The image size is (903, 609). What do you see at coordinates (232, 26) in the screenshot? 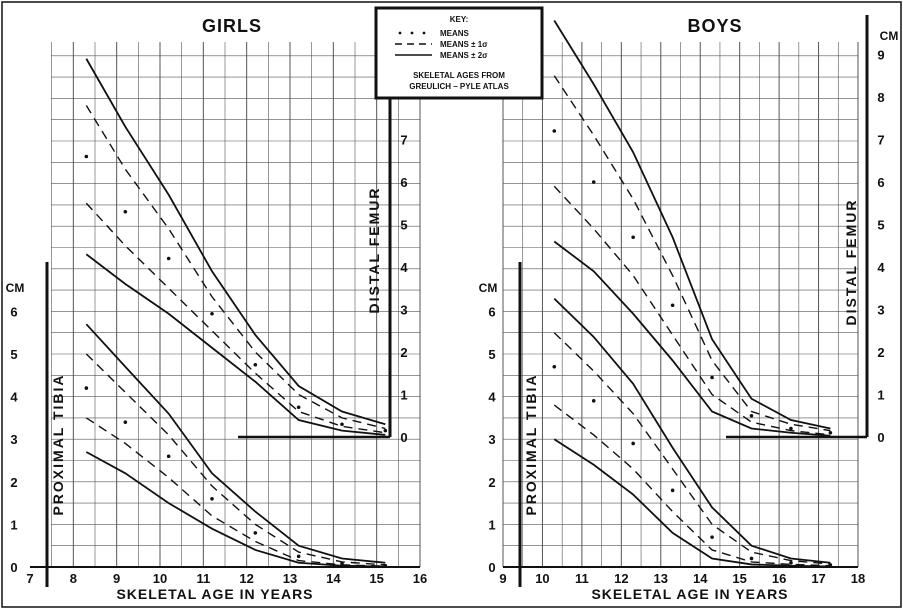
I see `panel-title: GIRLS` at bounding box center [232, 26].